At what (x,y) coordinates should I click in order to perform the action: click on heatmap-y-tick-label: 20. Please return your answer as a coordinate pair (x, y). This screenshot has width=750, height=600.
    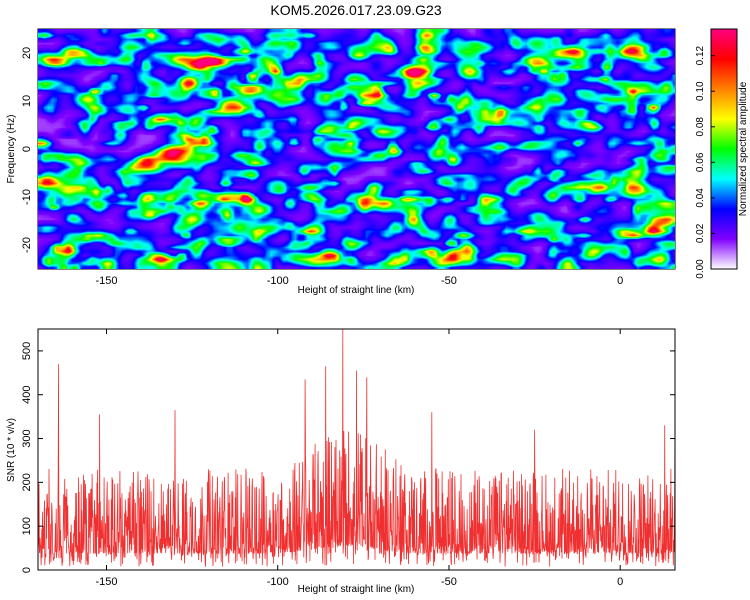
    Looking at the image, I should click on (27, 53).